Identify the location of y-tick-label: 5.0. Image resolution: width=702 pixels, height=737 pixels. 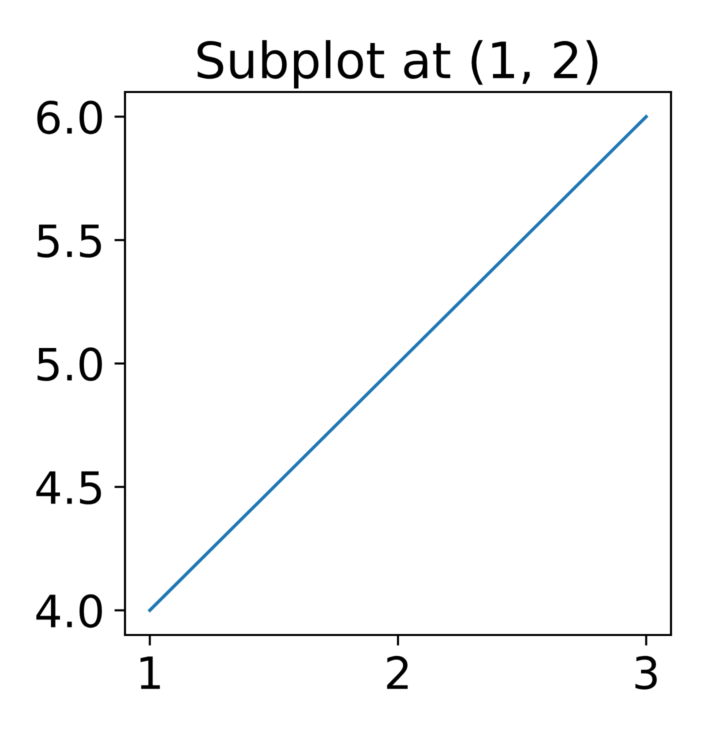
(70, 364).